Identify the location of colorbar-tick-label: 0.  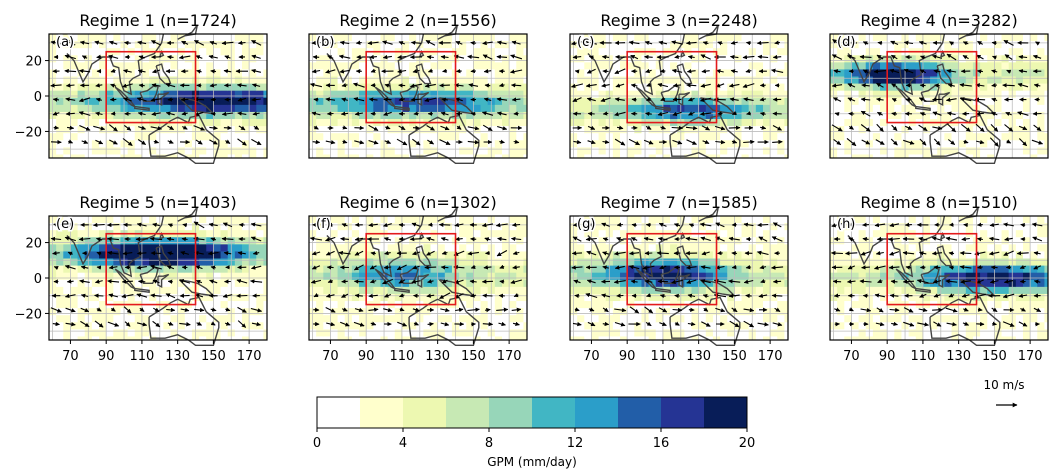
(317, 443).